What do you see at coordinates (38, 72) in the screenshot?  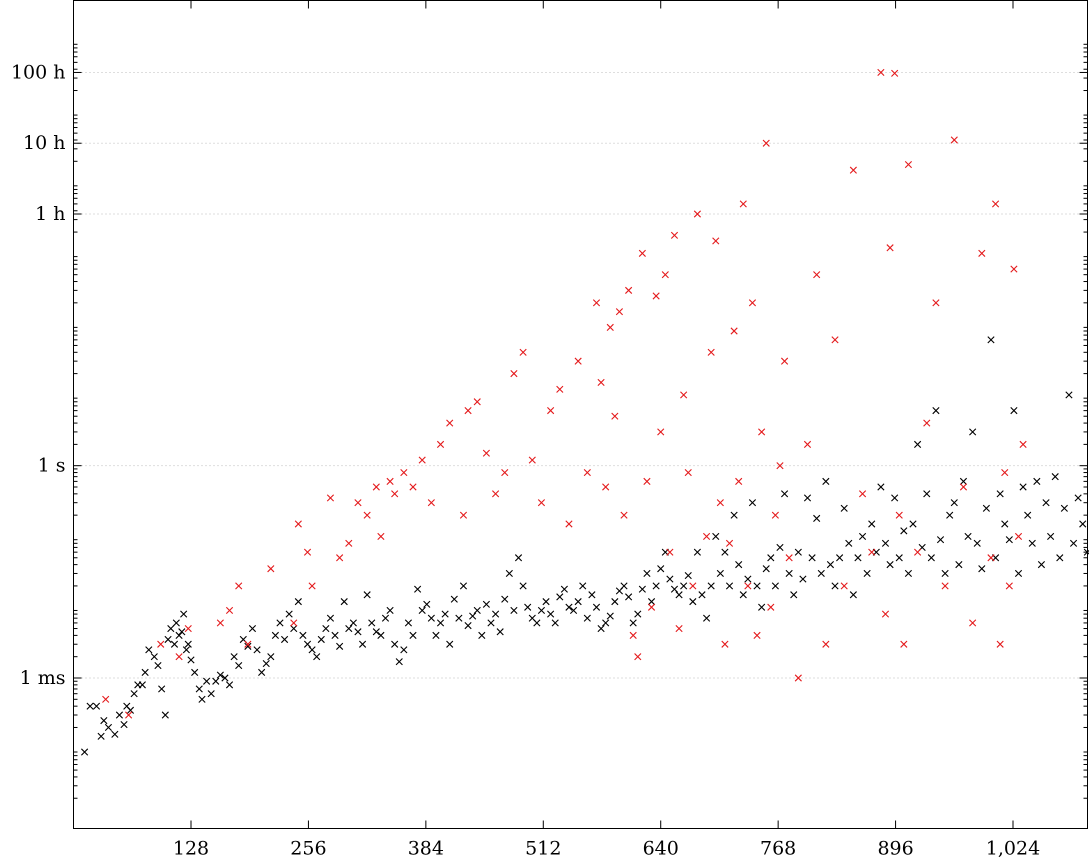 I see `y-tick-label: 100 h` at bounding box center [38, 72].